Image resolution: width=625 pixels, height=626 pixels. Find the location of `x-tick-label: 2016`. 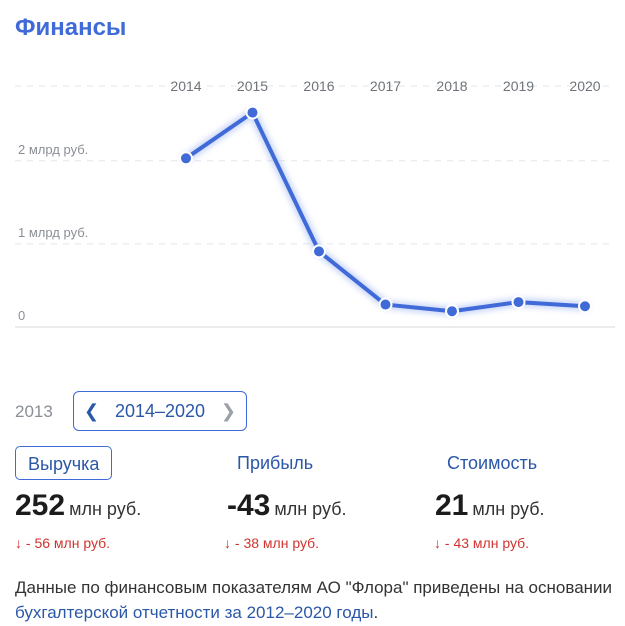

x-tick-label: 2016 is located at coordinates (318, 86).